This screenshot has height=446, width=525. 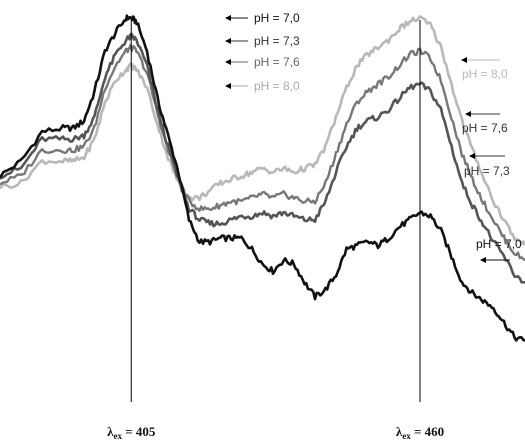 I want to click on ph-label-left-0: pH = 7,0, so click(x=262, y=18).